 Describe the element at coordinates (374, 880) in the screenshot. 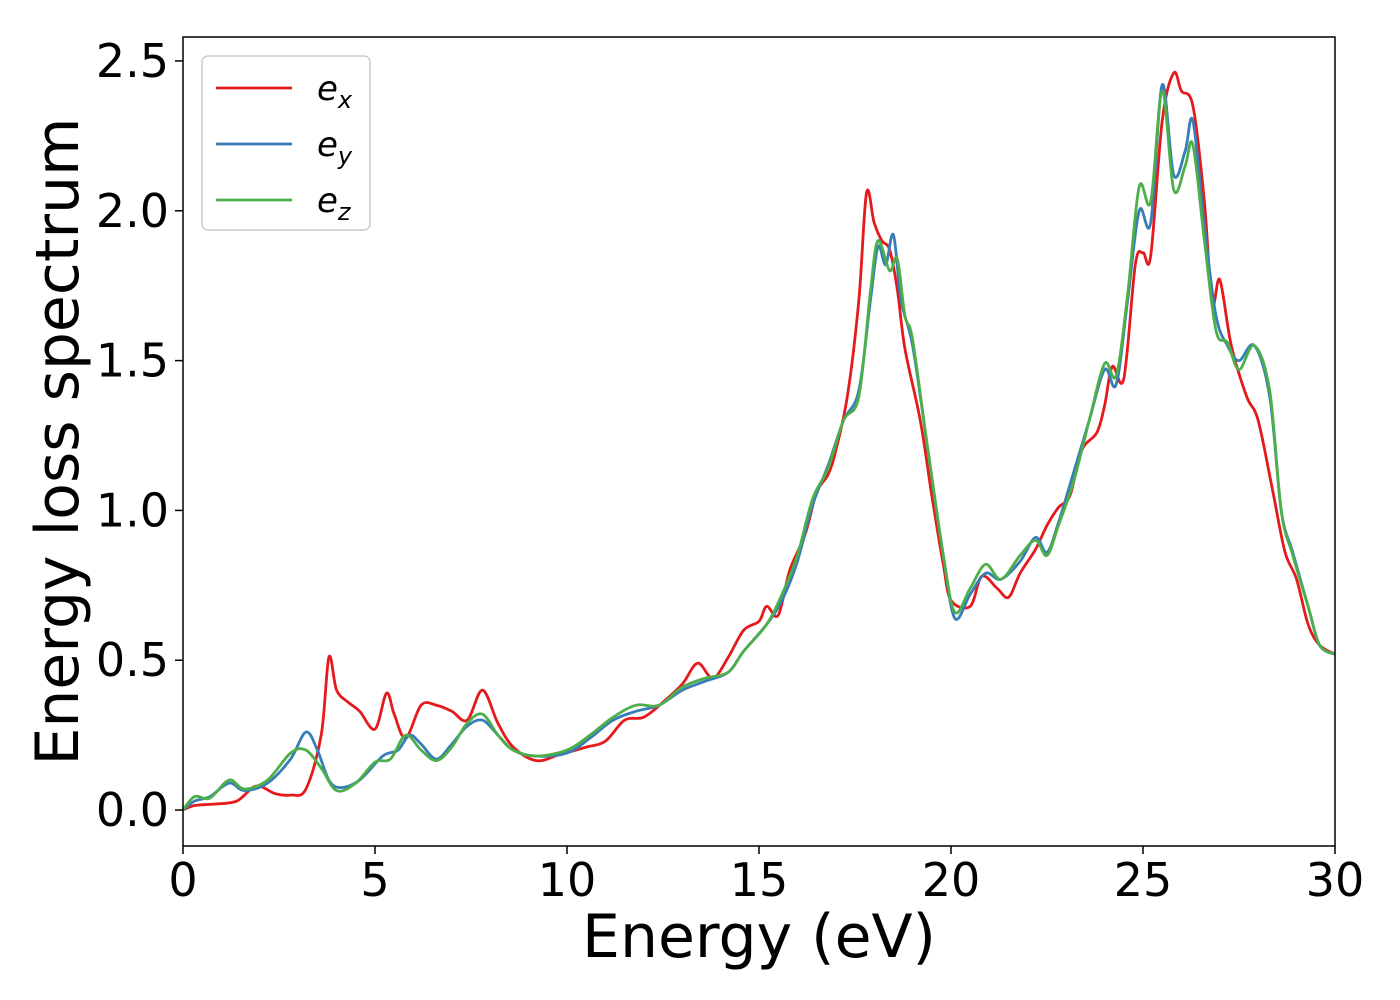

I see `x-tick-label: 5` at that location.